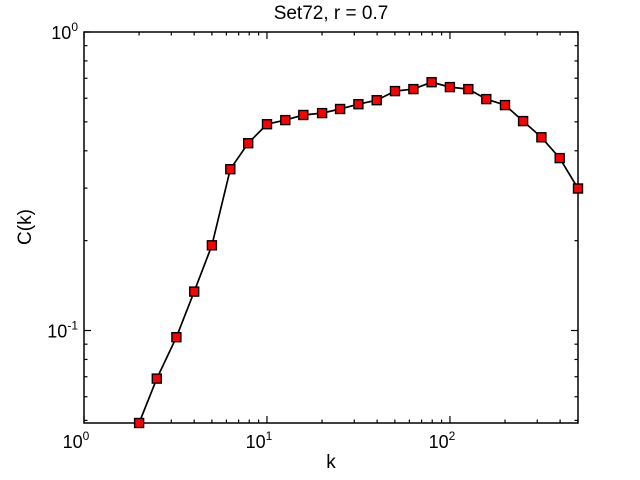  I want to click on tick-label: 10¹, so click(259, 440).